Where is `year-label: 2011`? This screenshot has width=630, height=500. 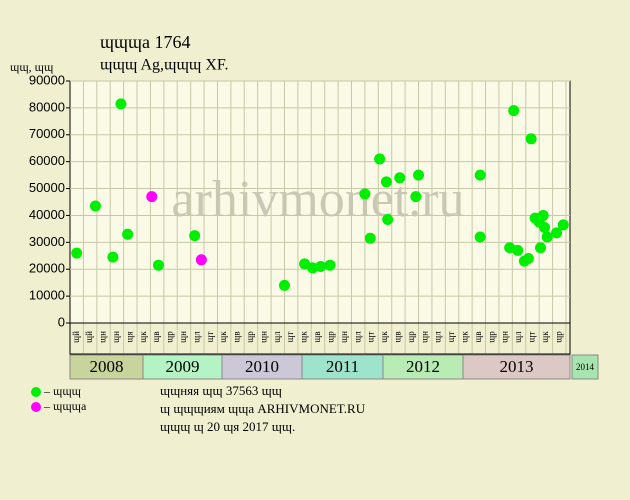
year-label: 2011 is located at coordinates (342, 366).